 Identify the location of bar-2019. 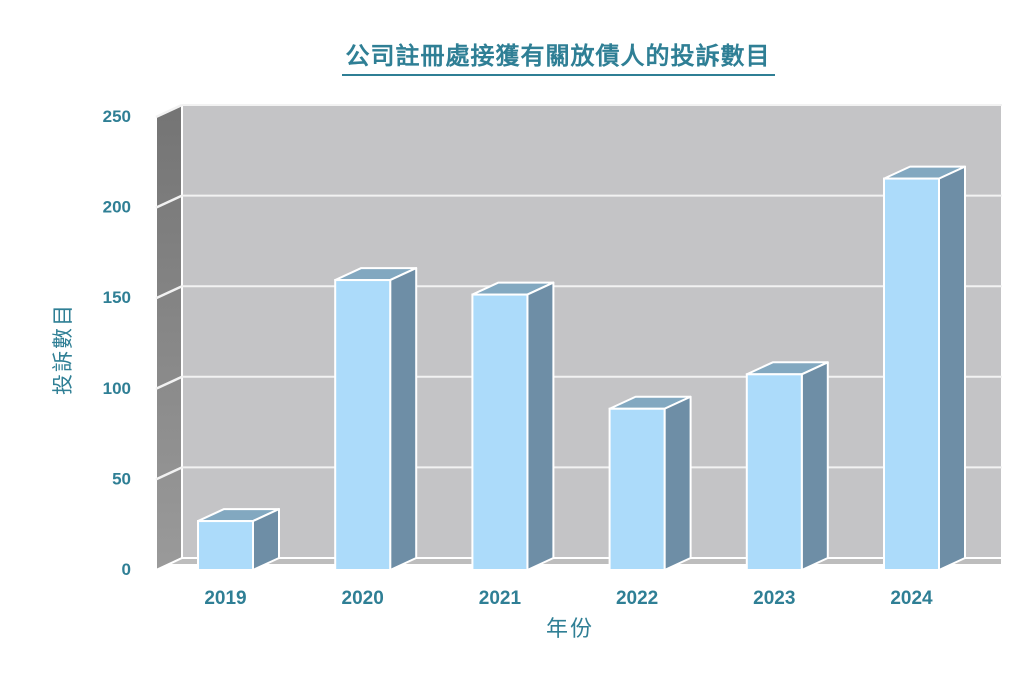
(238, 539).